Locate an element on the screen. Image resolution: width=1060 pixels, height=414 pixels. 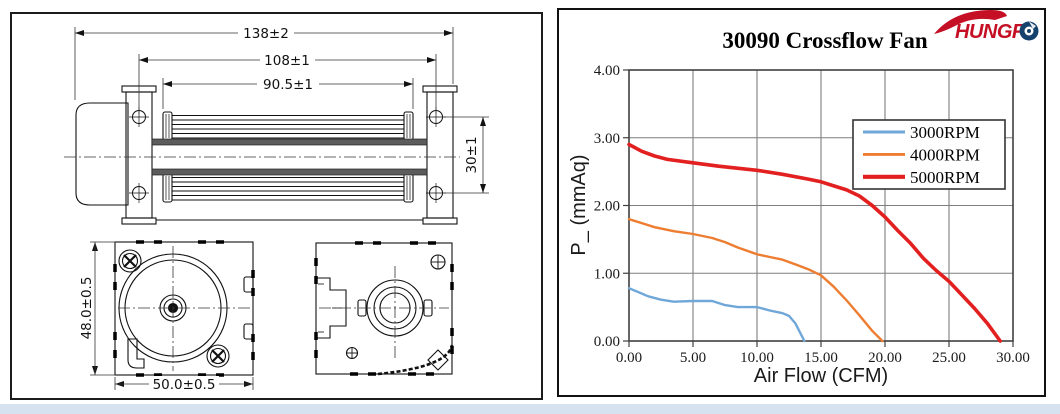
legend-label: 5000RPM is located at coordinates (945, 177).